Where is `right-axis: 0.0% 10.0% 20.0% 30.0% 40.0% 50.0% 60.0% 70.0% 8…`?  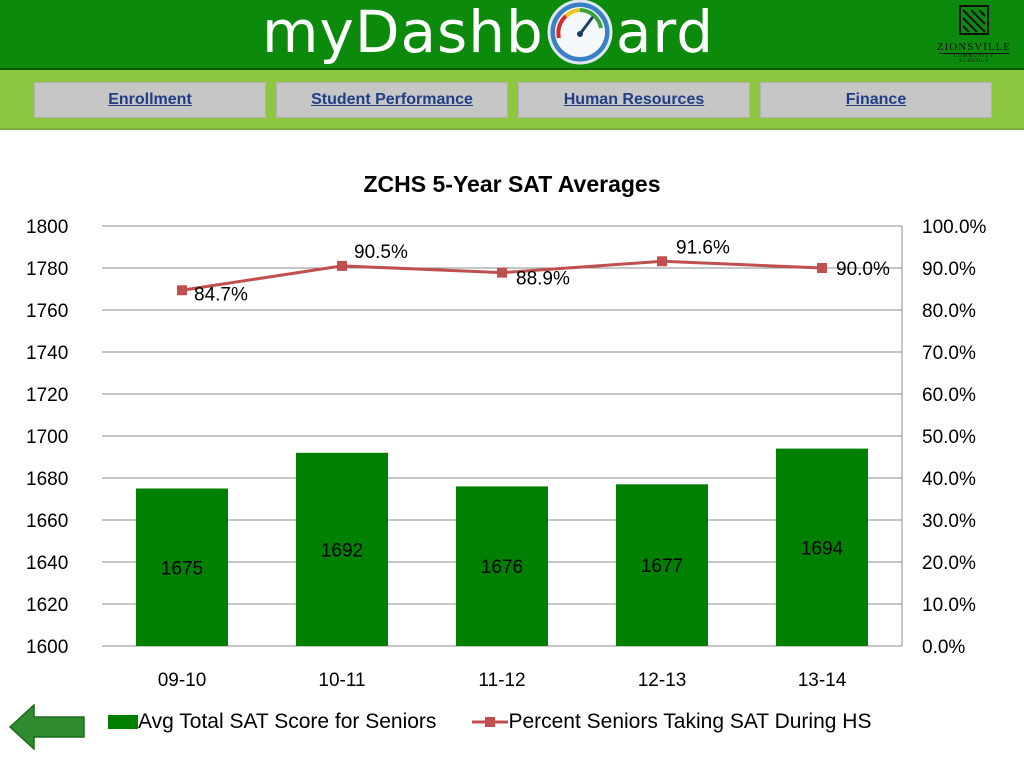 right-axis: 0.0% 10.0% 20.0% 30.0% 40.0% 50.0% 60.0% 70.0% 8… is located at coordinates (954, 437).